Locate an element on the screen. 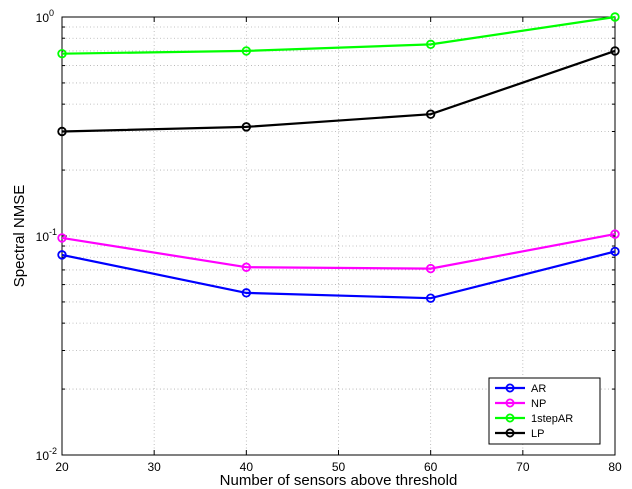 Image resolution: width=632 pixels, height=489 pixels. x-tick-labels: 20 30 40 50 60 70 80 is located at coordinates (338, 467).